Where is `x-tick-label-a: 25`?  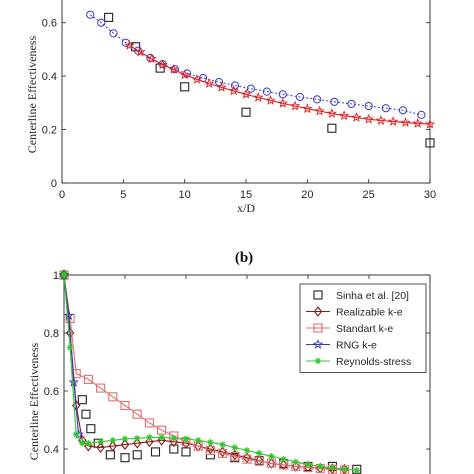 x-tick-label-a: 25 is located at coordinates (369, 195).